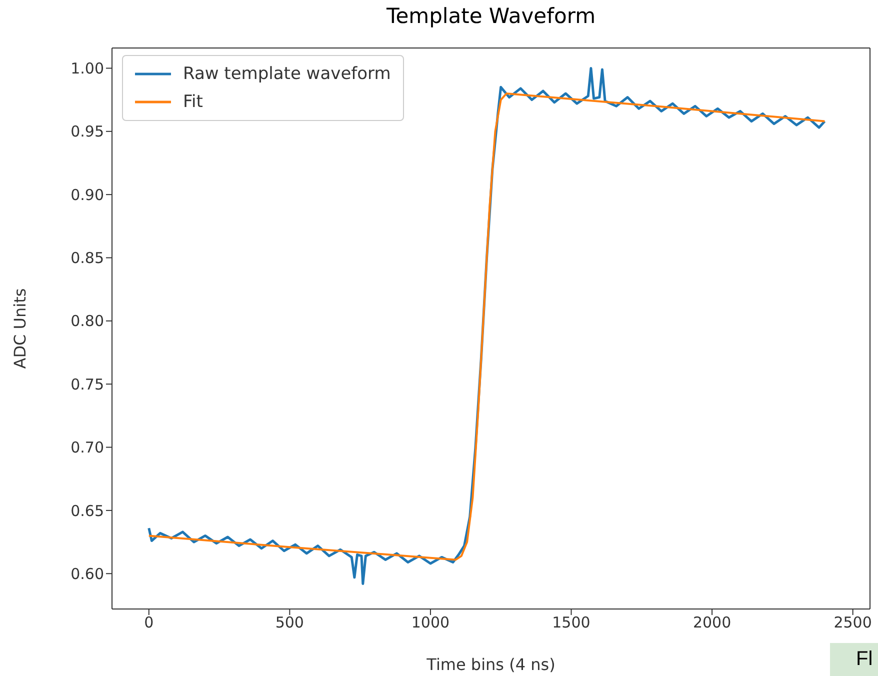  Describe the element at coordinates (87, 573) in the screenshot. I see `y-tick-label: 0.60` at that location.